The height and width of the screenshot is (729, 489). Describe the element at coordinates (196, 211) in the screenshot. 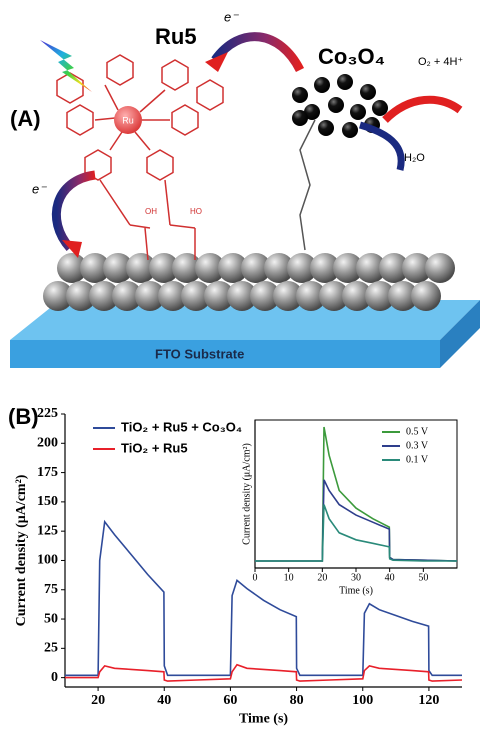

I see `atom-label: HO` at that location.